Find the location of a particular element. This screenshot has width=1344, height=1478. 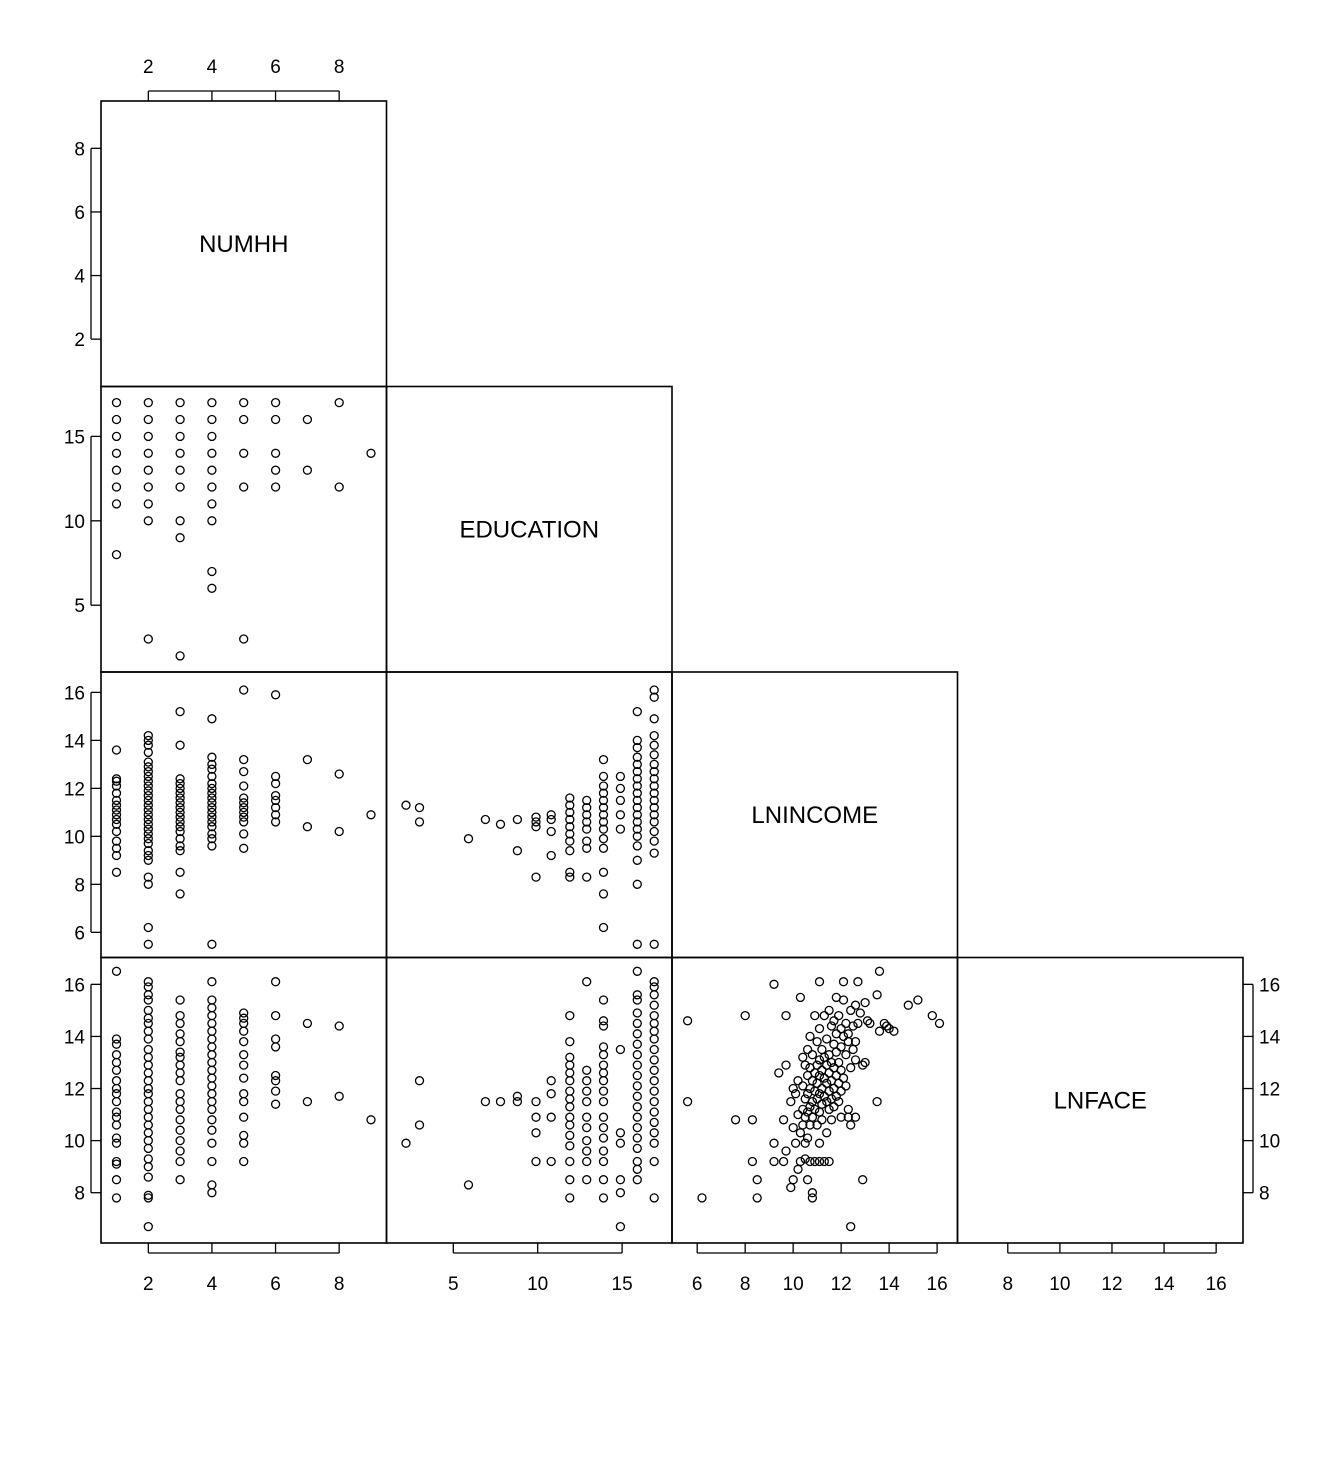

x-tick-label-bottom-education: 5 is located at coordinates (453, 1284).